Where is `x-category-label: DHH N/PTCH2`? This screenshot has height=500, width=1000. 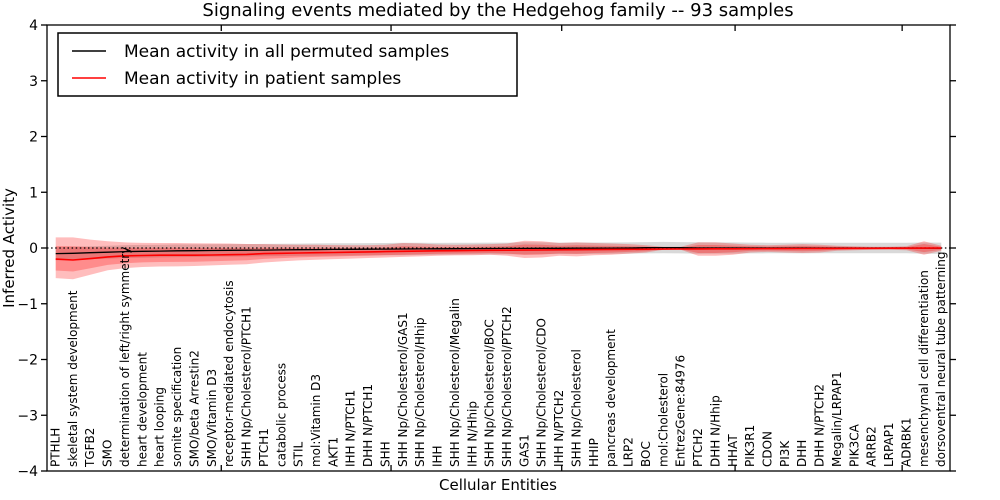 x-category-label: DHH N/PTCH2 is located at coordinates (820, 425).